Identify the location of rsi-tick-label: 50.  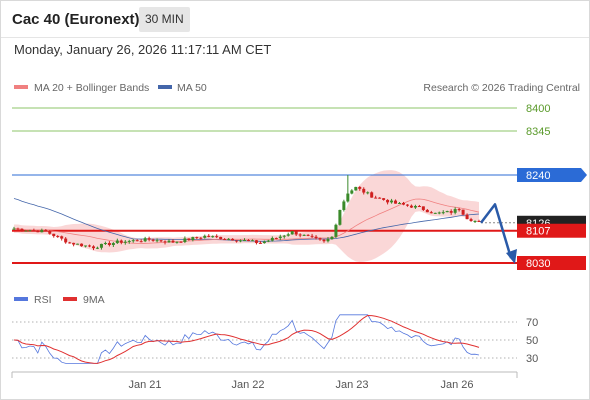
(532, 341).